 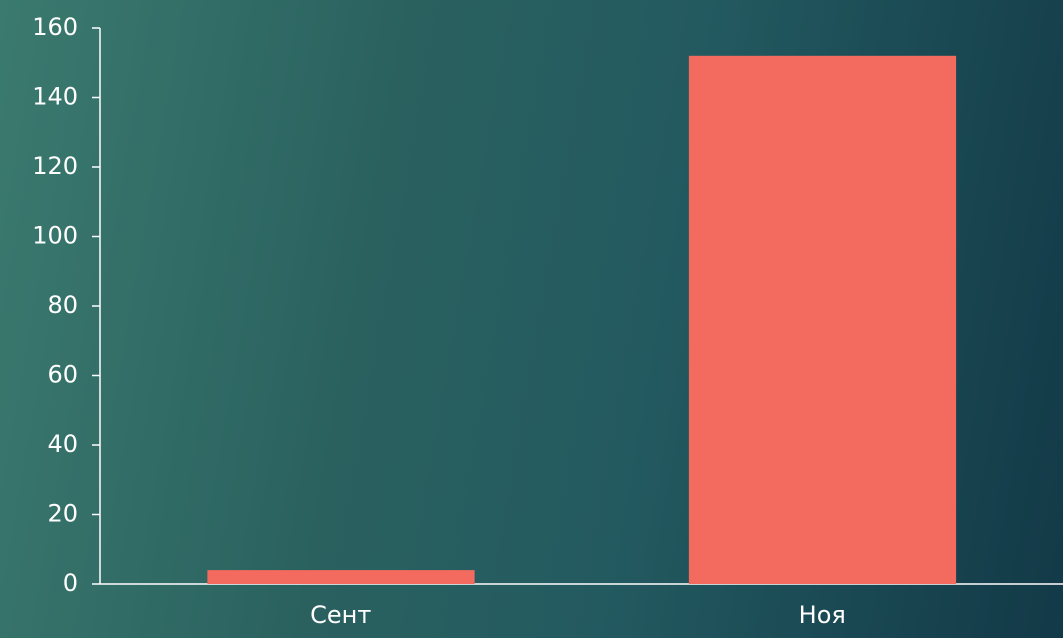 What do you see at coordinates (55, 27) in the screenshot?
I see `y-tick-label: 160` at bounding box center [55, 27].